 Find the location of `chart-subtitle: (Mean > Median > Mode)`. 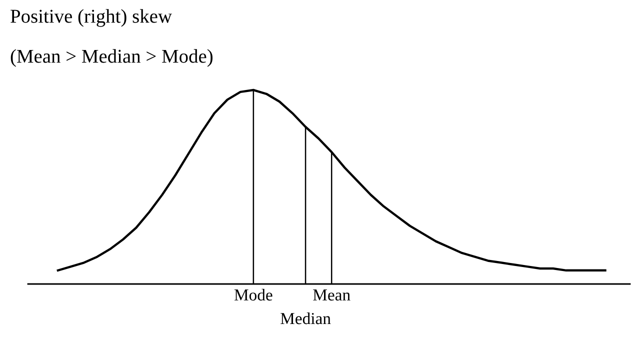

chart-subtitle: (Mean > Median > Mode) is located at coordinates (111, 58).